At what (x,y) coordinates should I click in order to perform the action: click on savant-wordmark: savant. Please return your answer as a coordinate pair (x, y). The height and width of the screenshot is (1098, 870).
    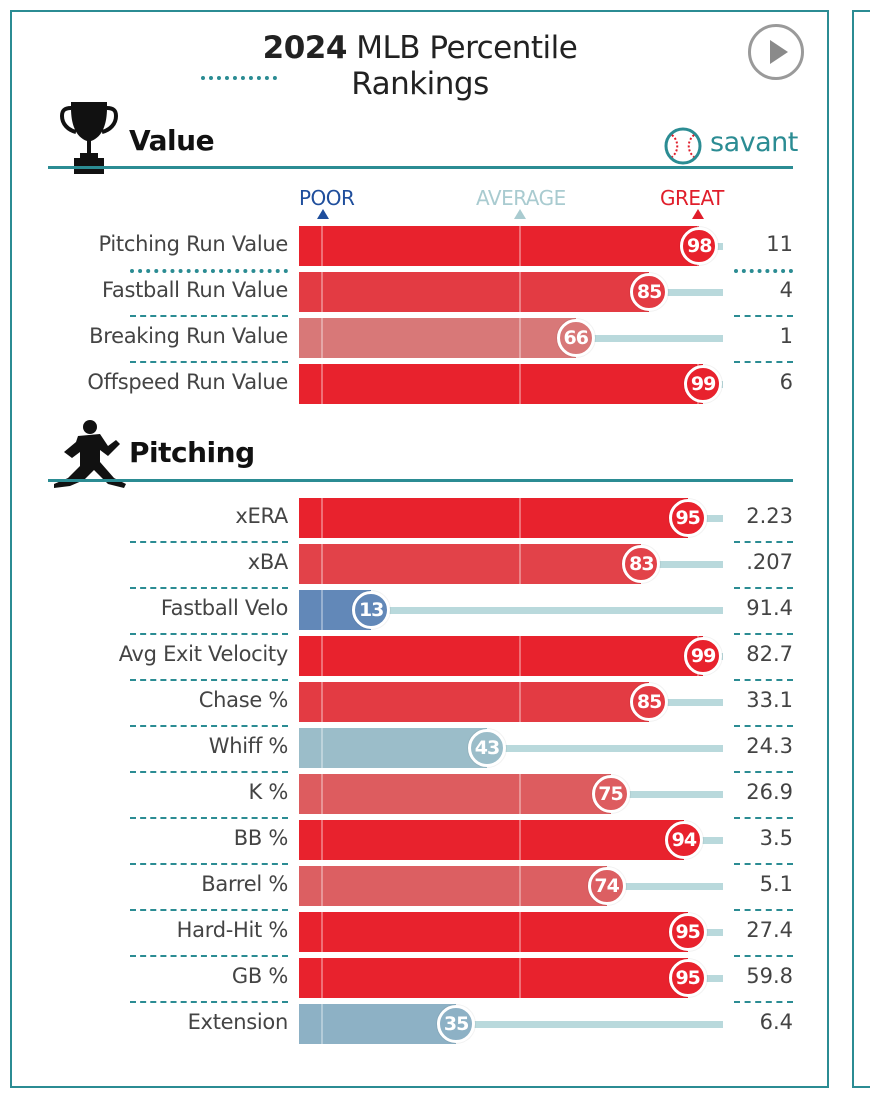
    Looking at the image, I should click on (754, 142).